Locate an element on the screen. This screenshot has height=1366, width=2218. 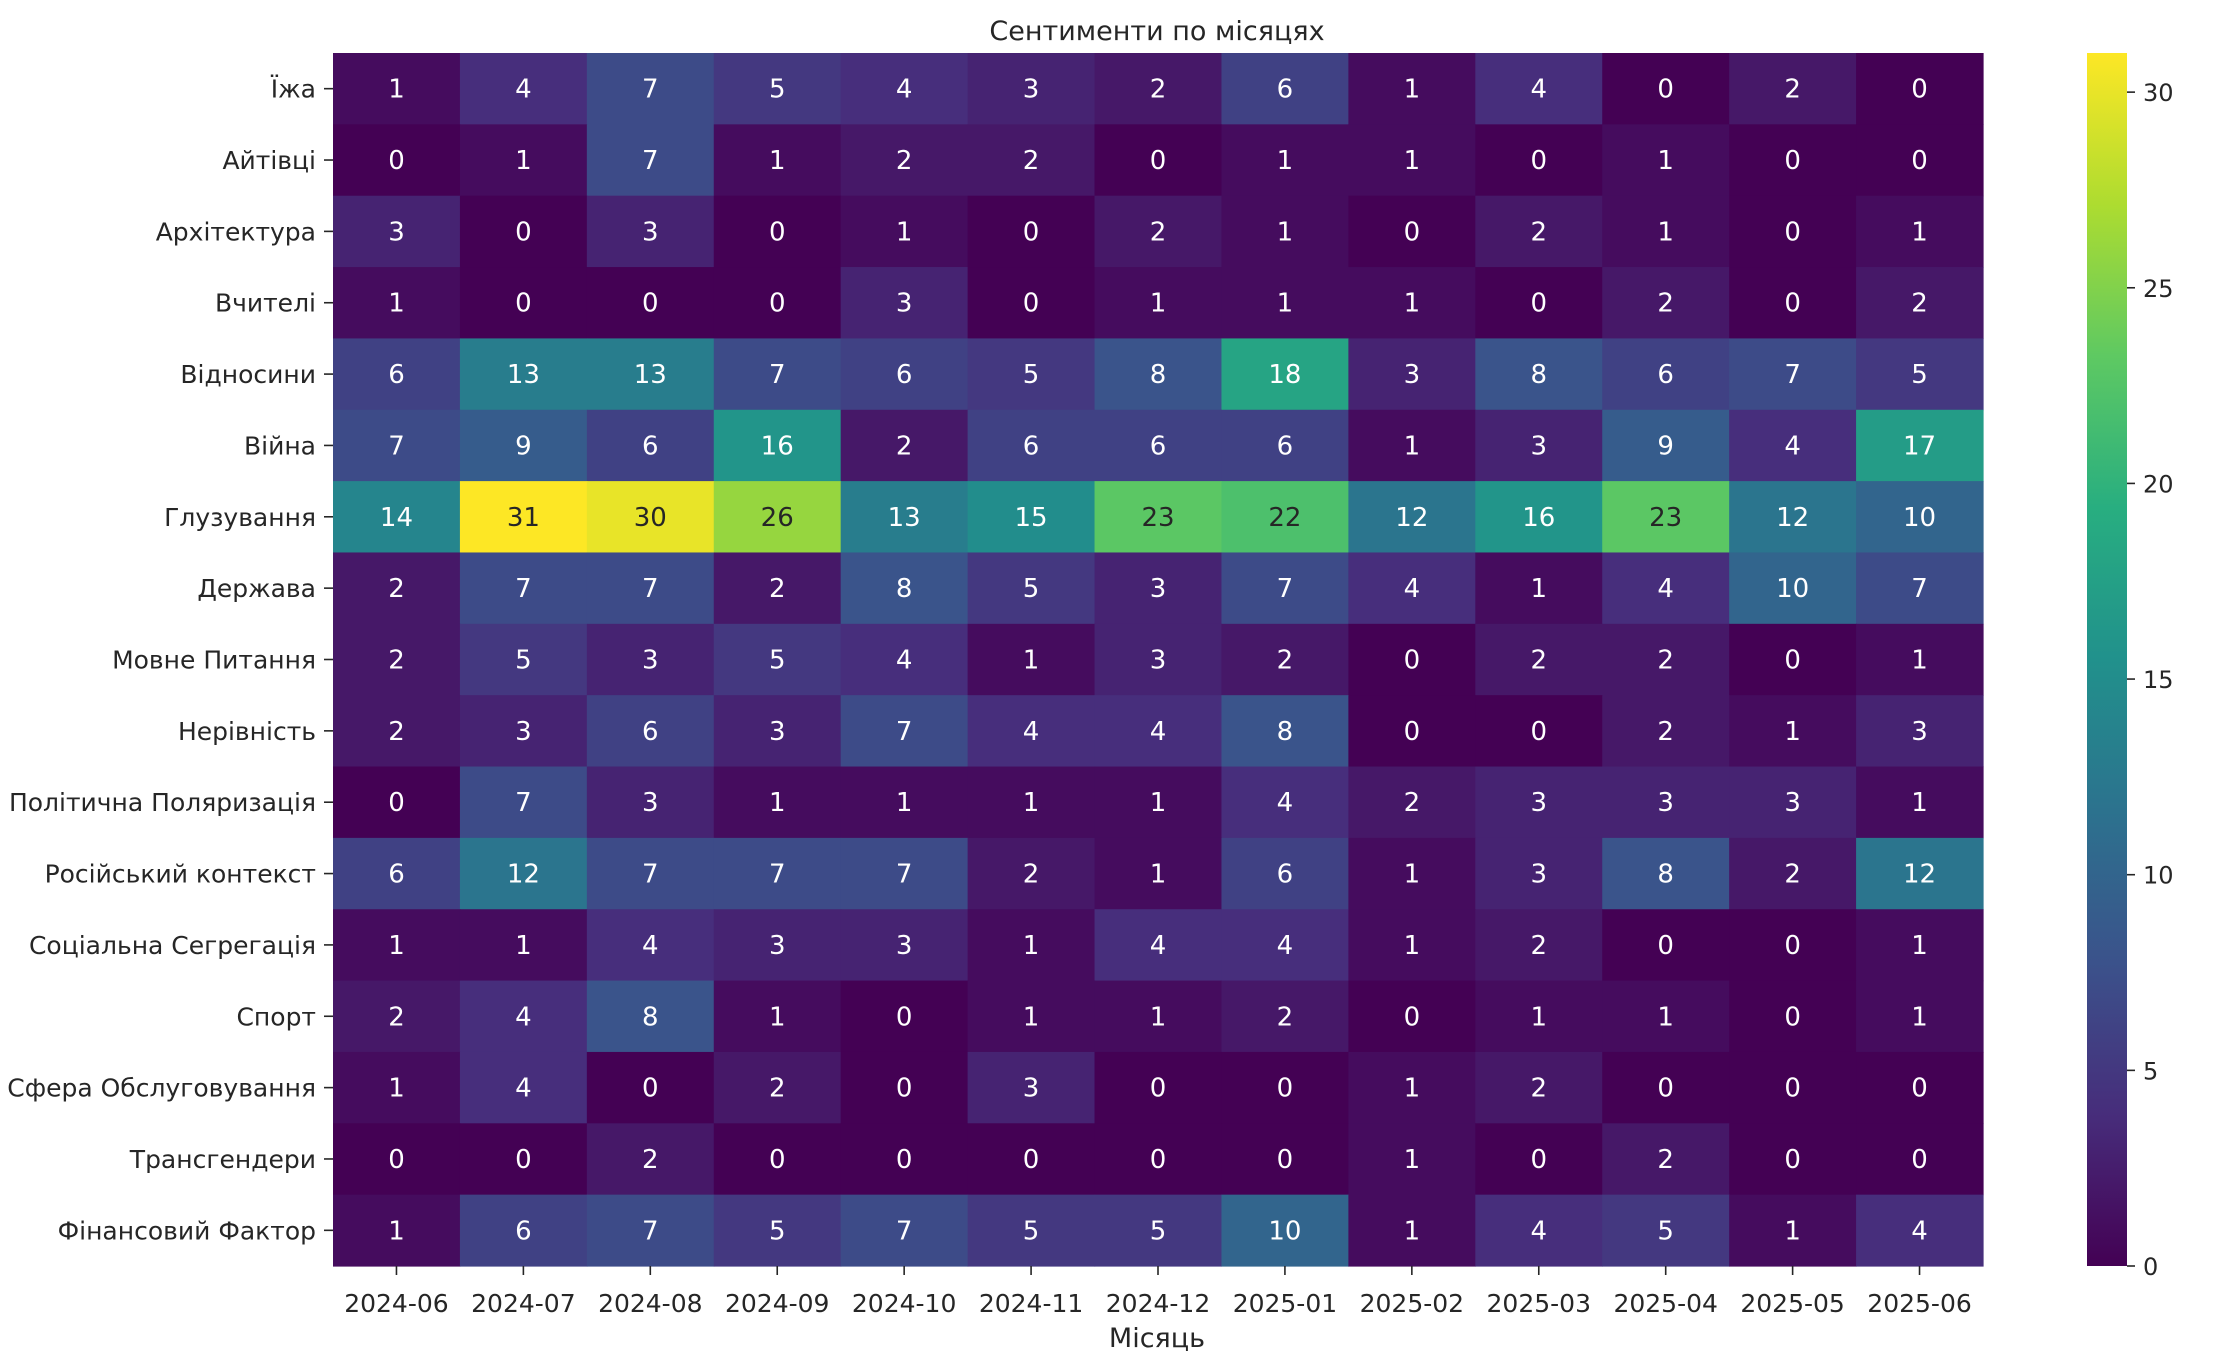
cell-value-label: 5 is located at coordinates (1031, 1231).